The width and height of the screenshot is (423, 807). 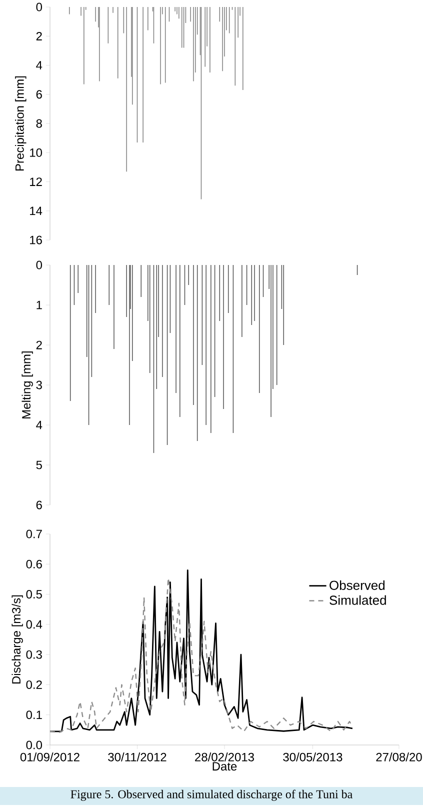 I want to click on y-axis-title: Melting [mm], so click(x=27, y=385).